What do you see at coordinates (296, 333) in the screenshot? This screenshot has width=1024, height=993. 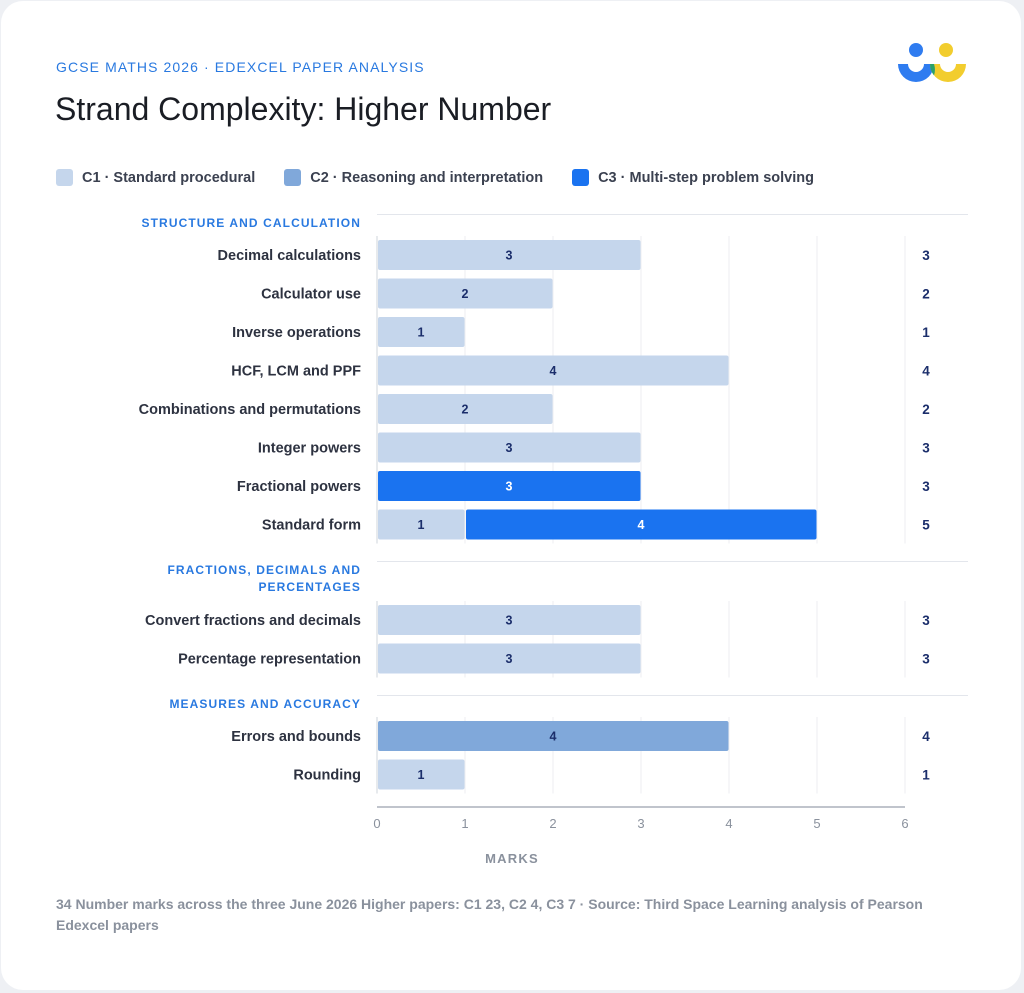 I see `row-label: Inverse operations` at bounding box center [296, 333].